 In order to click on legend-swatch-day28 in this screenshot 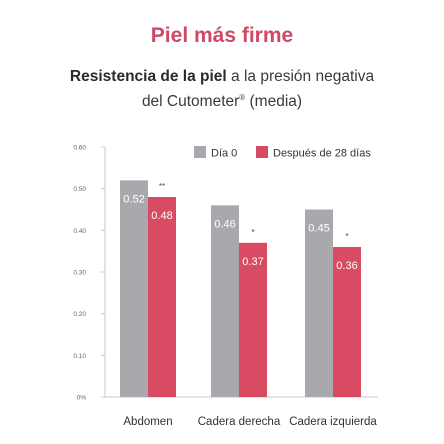, I will do `click(262, 152)`.